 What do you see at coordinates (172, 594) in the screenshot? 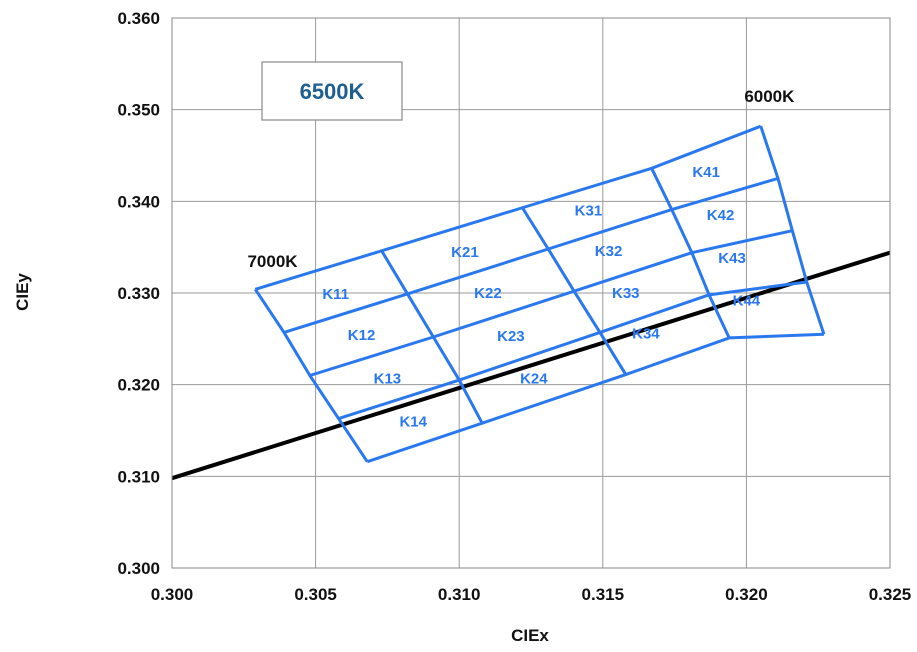
I see `x-tick-label-0: 0.300` at bounding box center [172, 594].